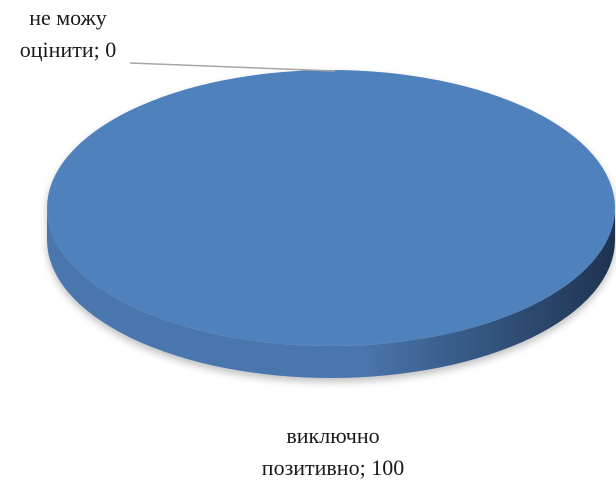  What do you see at coordinates (232, 67) in the screenshot?
I see `leader-line-zero-slice` at bounding box center [232, 67].